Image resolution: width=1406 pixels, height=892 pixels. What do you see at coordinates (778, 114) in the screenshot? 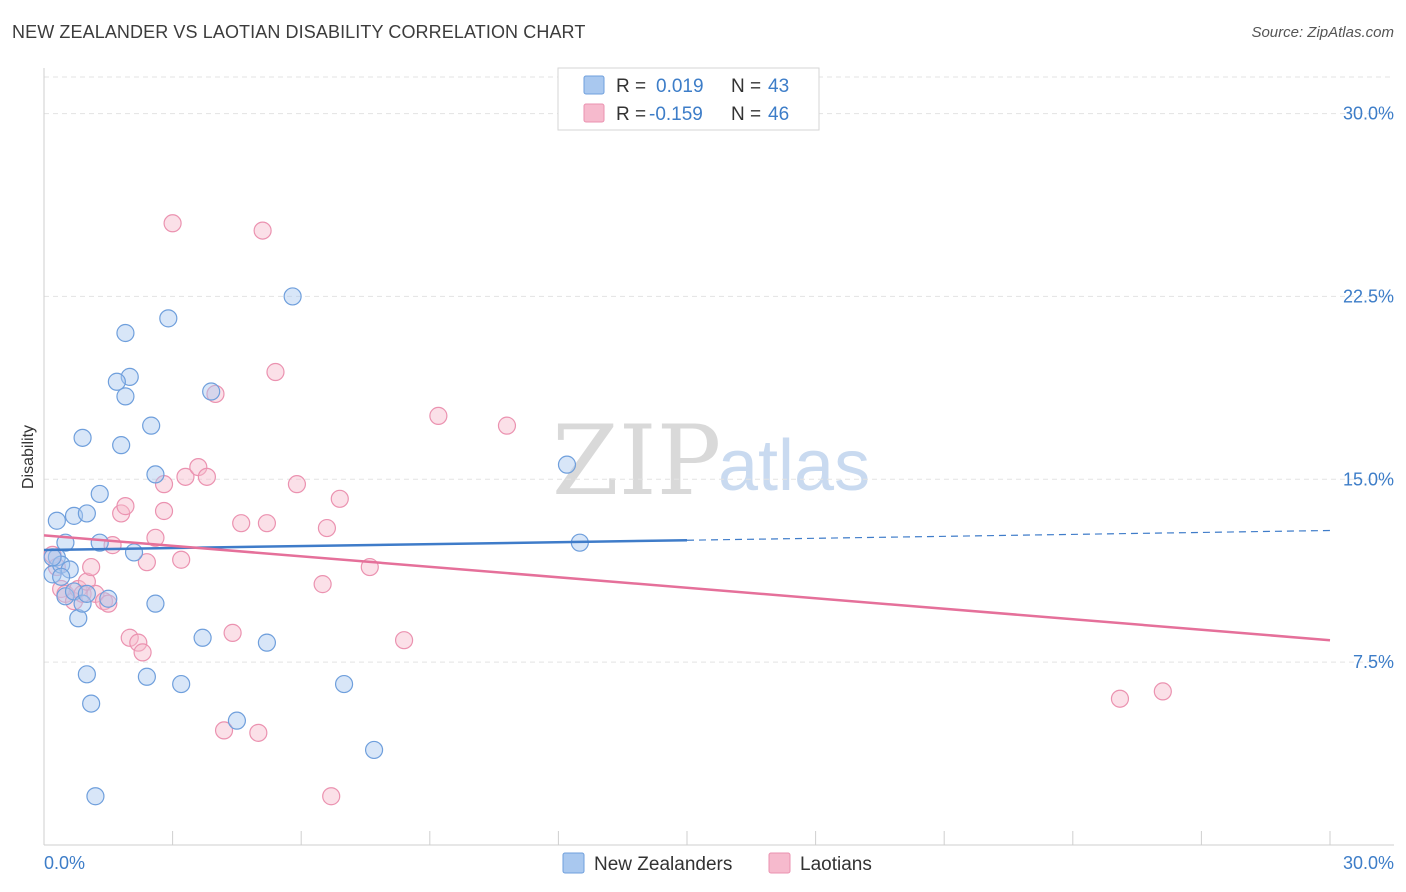
I see `legend-n-value-2: 46` at bounding box center [778, 114].